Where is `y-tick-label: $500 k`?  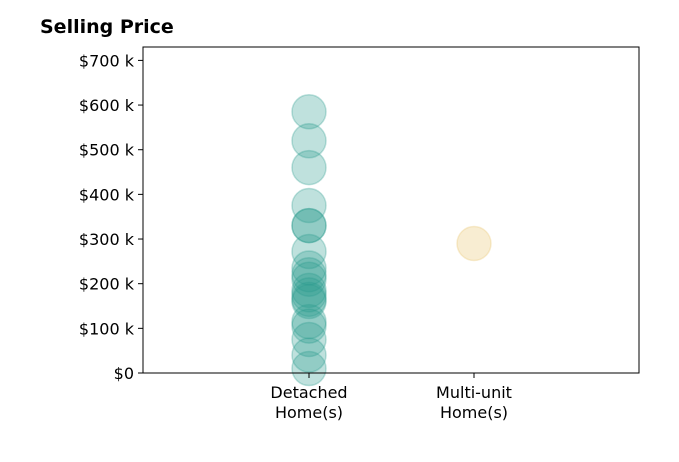
y-tick-label: $500 k is located at coordinates (107, 150).